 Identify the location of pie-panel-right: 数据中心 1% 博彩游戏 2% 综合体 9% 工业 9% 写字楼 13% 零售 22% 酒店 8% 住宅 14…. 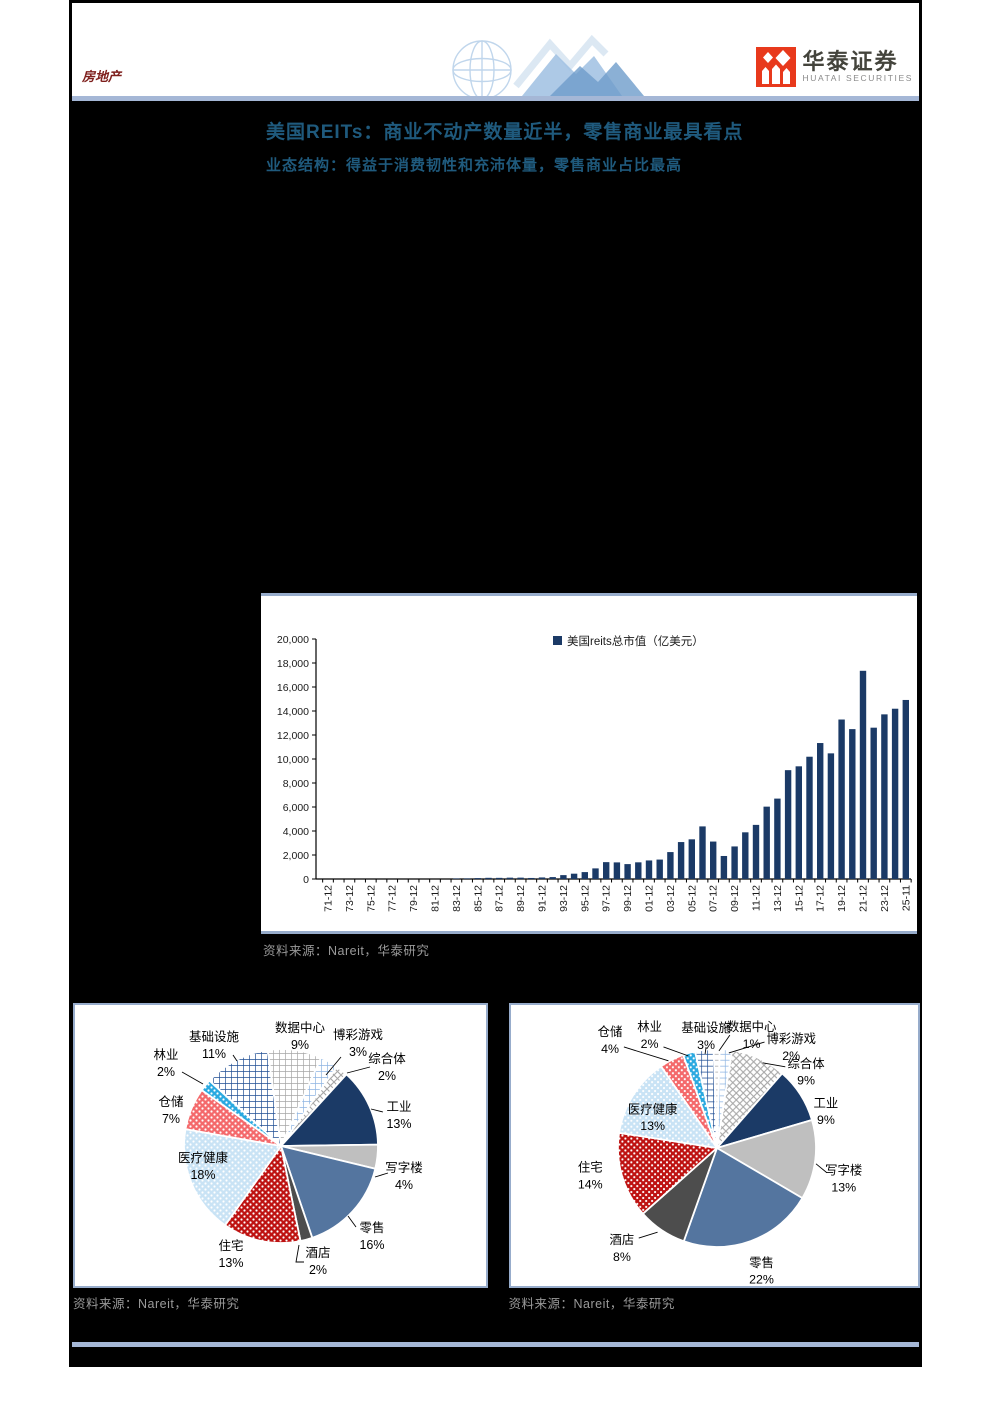
(714, 1145).